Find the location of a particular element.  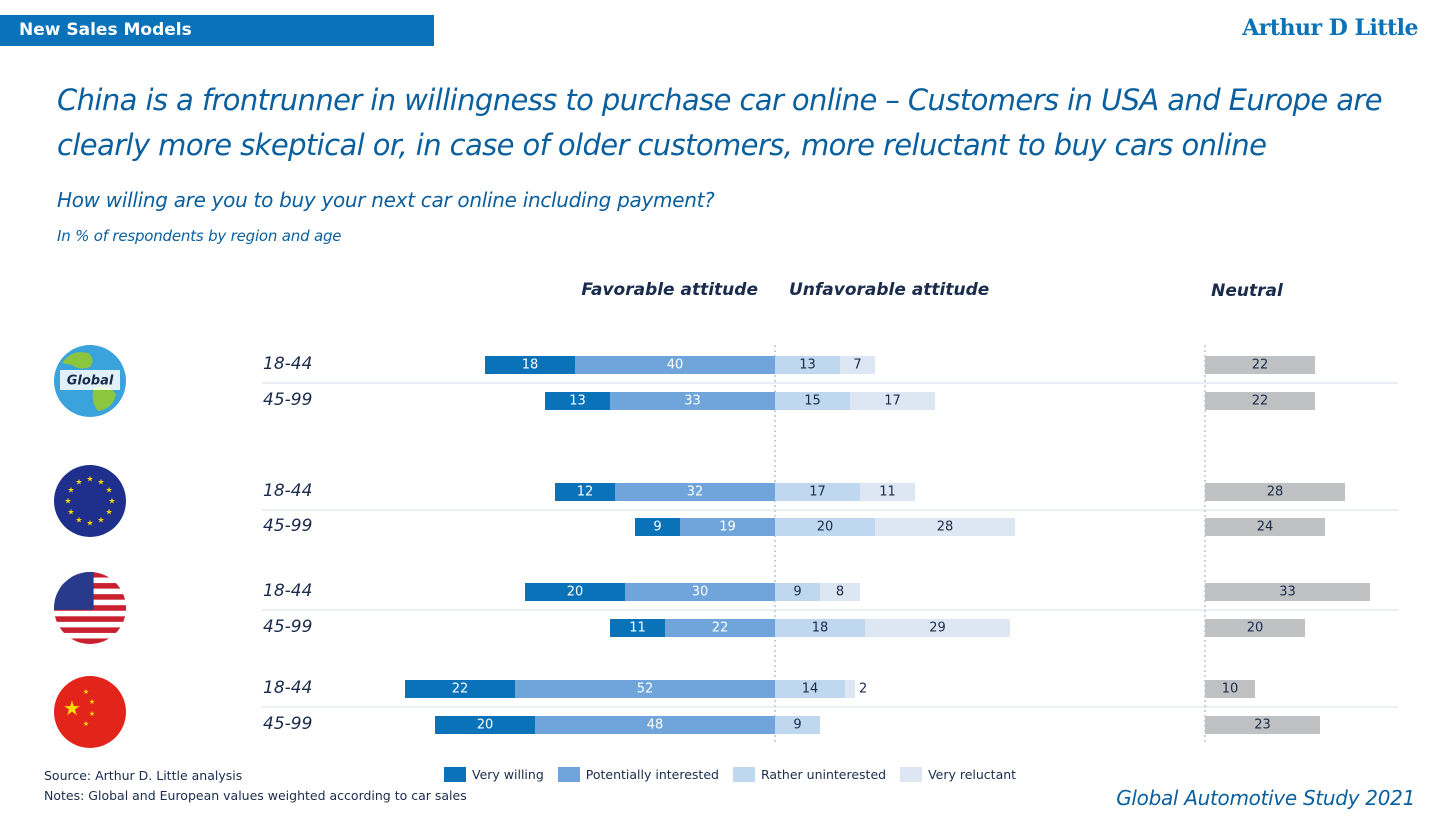

value-label-very-reluctant: 29 is located at coordinates (937, 628).